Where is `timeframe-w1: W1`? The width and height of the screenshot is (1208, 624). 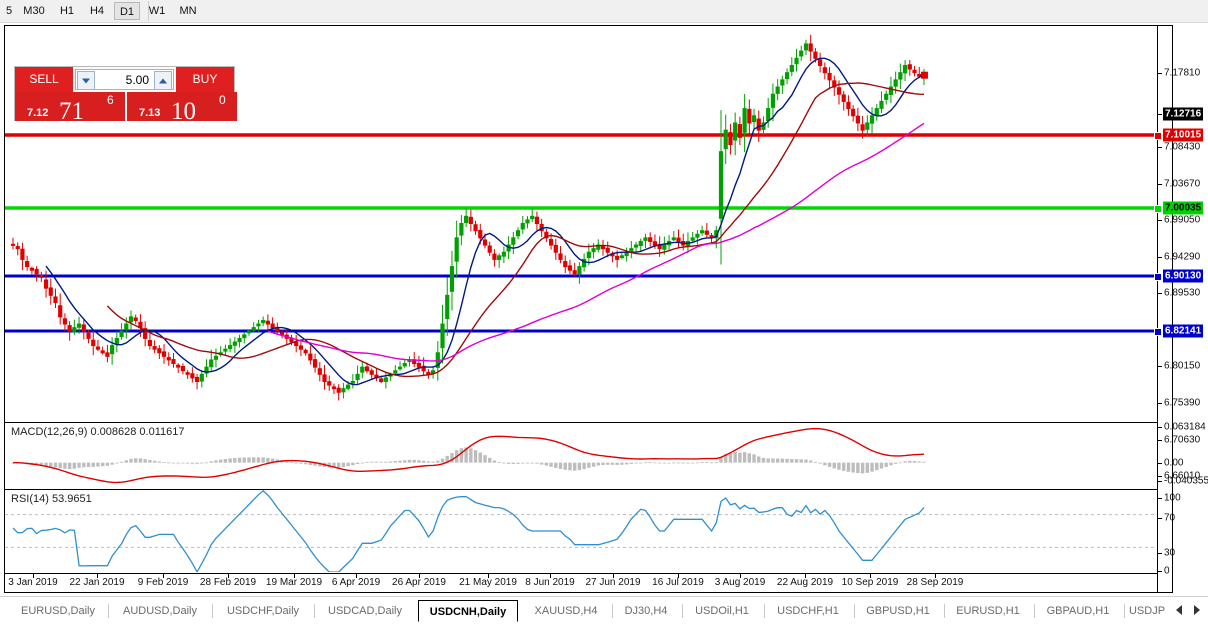
timeframe-w1: W1 is located at coordinates (157, 11).